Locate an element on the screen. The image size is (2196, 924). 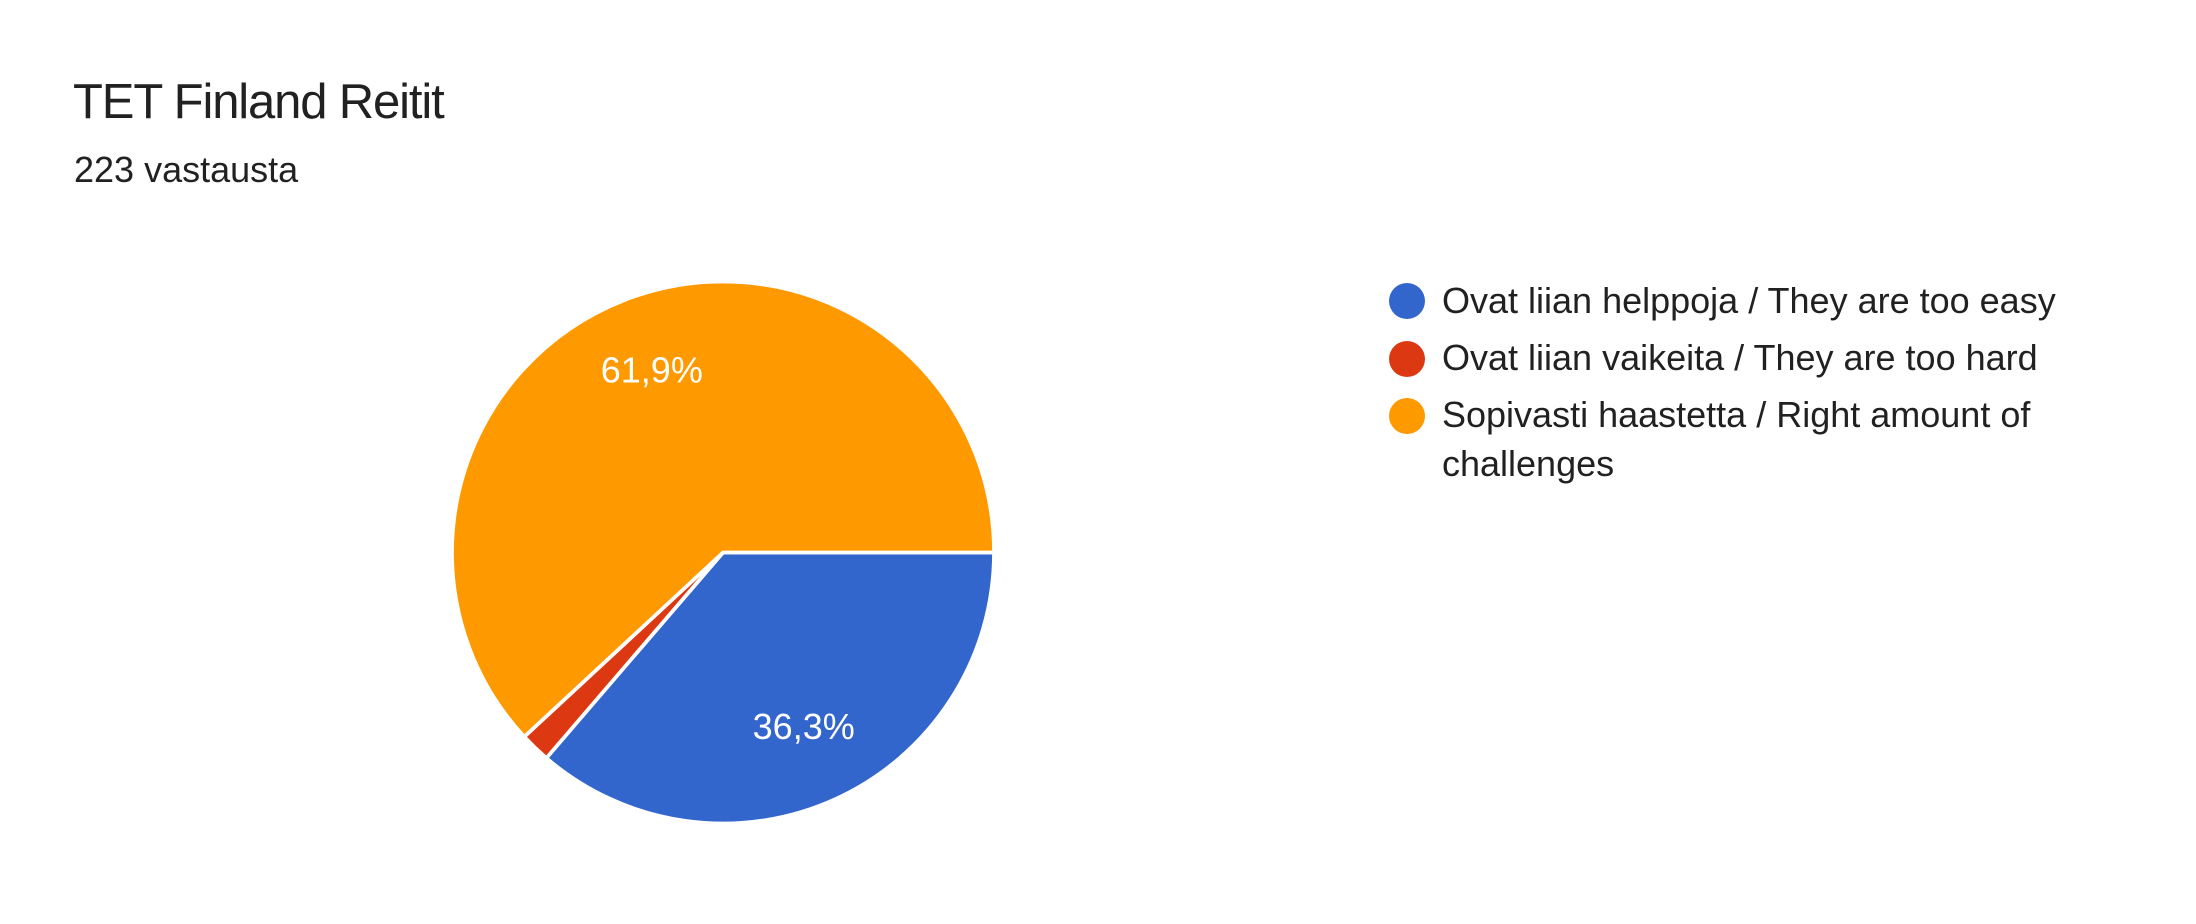
svg-text: 36,3% is located at coordinates (804, 726).